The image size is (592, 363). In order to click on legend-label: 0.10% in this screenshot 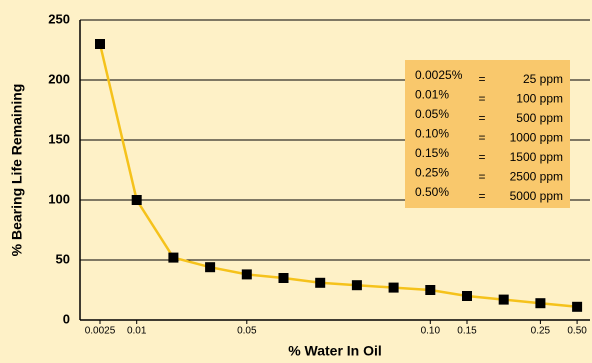, I will do `click(432, 134)`.